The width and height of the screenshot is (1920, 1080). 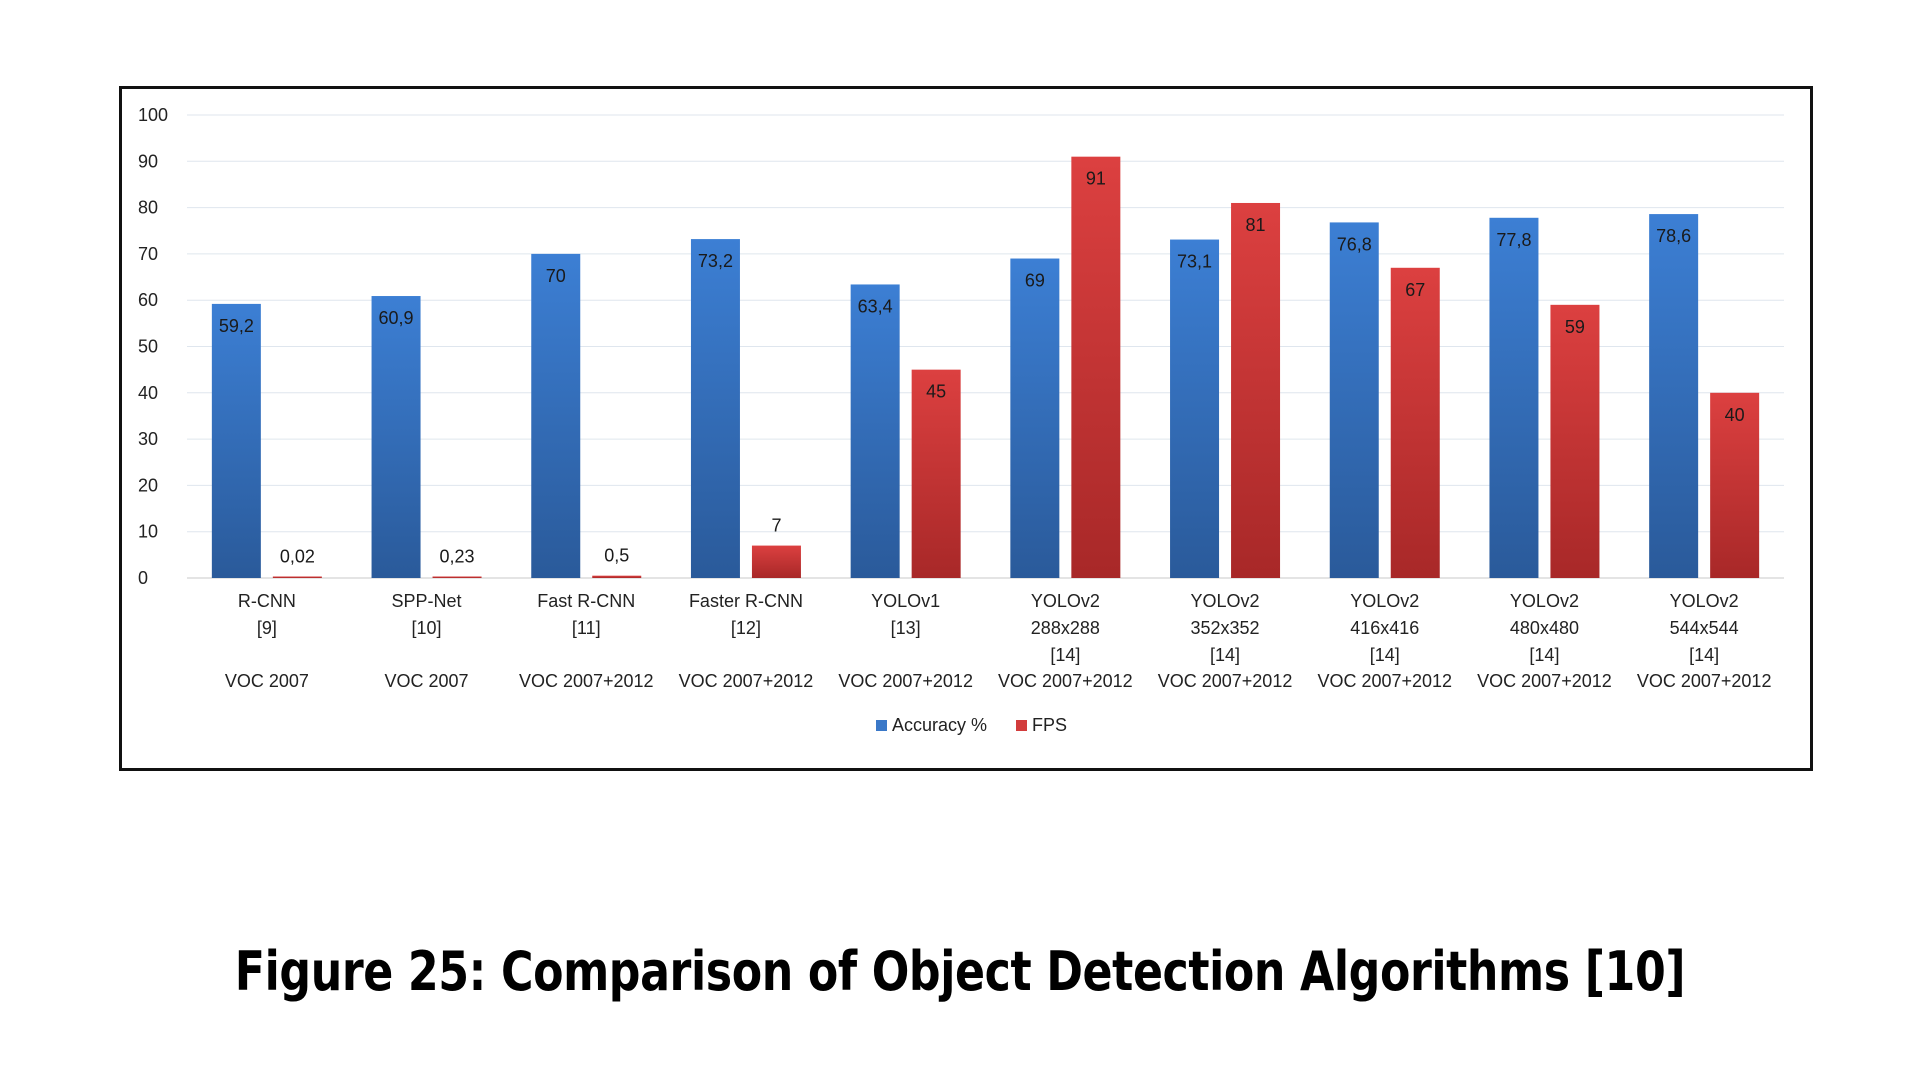 What do you see at coordinates (396, 318) in the screenshot?
I see `accuracy-data-label: 60,9` at bounding box center [396, 318].